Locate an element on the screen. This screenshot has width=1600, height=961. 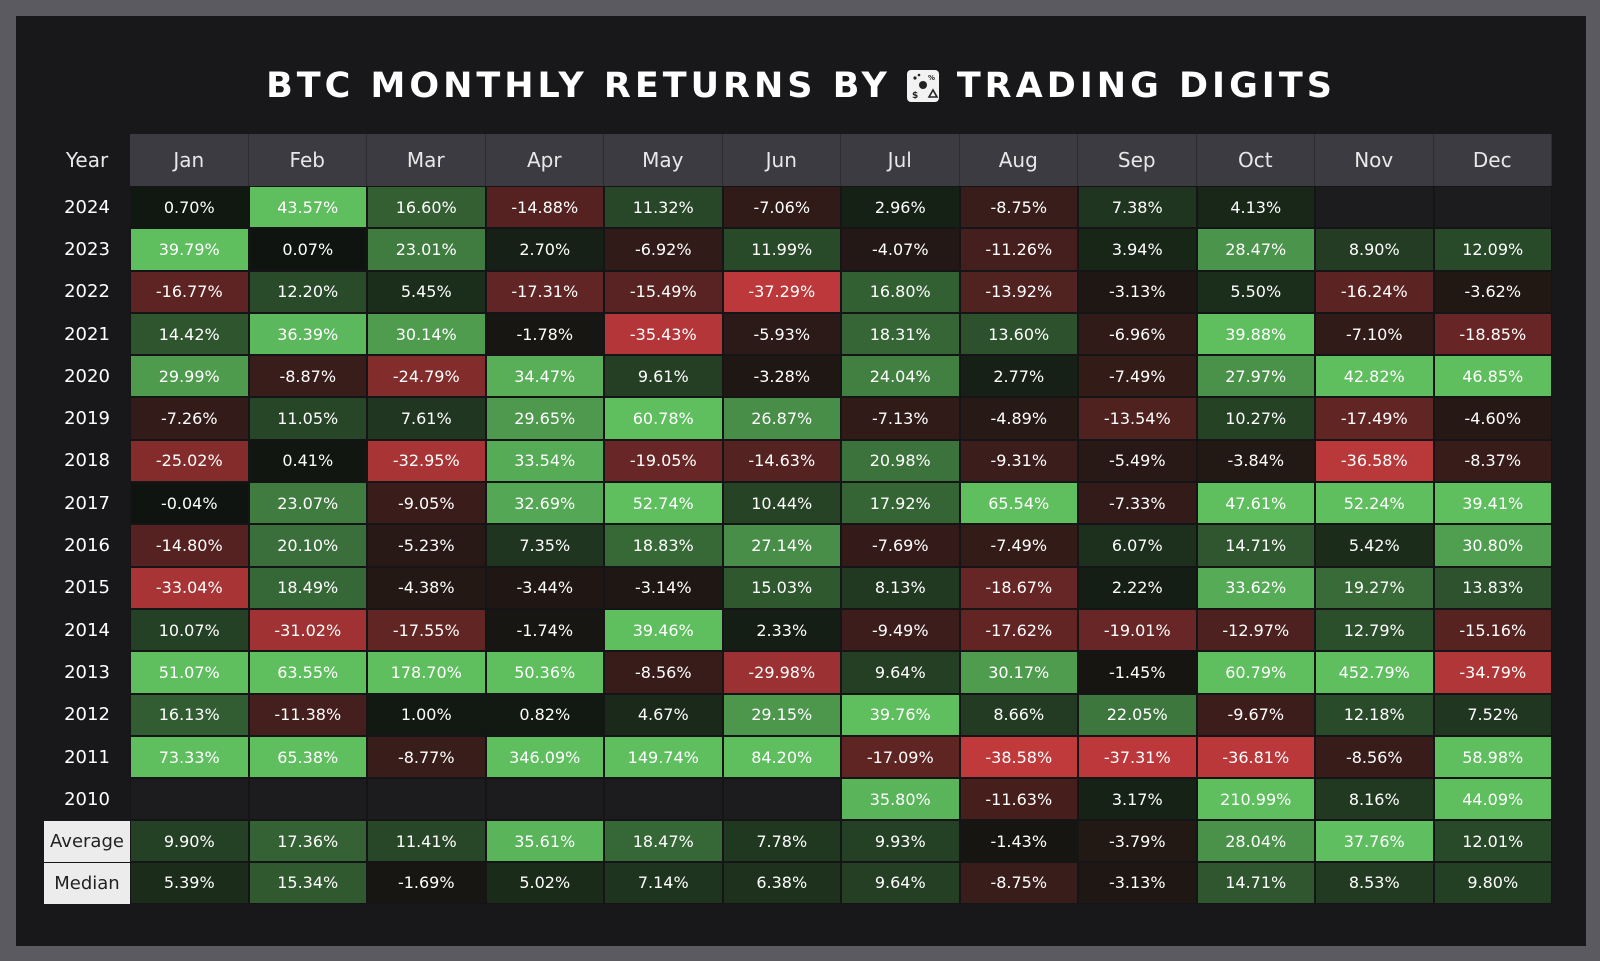
return-cell: -3.14% is located at coordinates (663, 587).